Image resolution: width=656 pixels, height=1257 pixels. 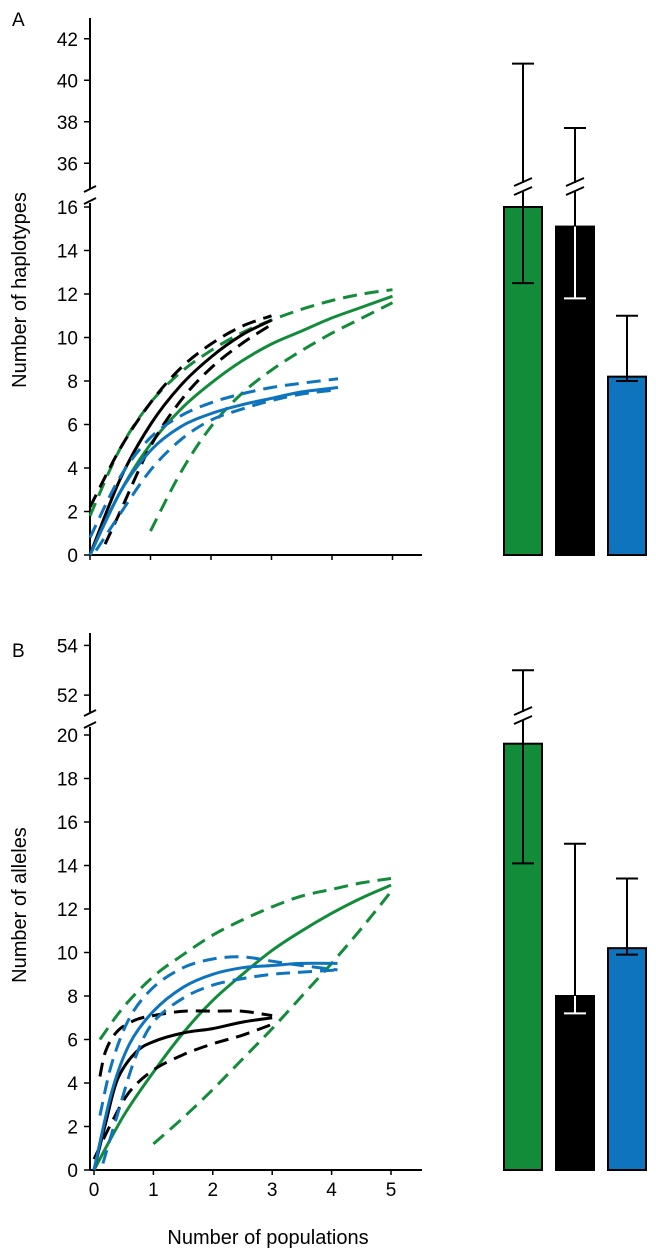 What do you see at coordinates (182, 1091) in the screenshot?
I see `series-line-black-lower-b` at bounding box center [182, 1091].